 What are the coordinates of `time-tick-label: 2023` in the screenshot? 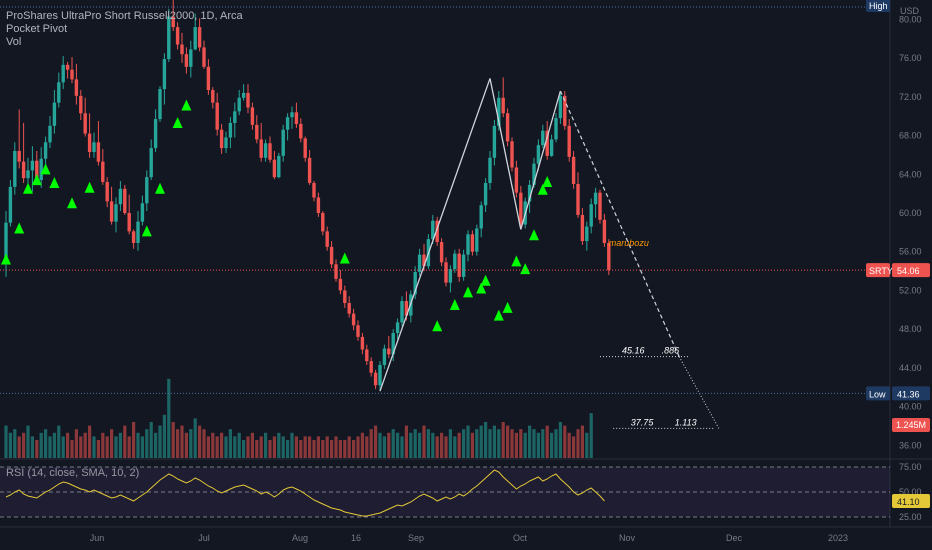 It's located at (838, 538).